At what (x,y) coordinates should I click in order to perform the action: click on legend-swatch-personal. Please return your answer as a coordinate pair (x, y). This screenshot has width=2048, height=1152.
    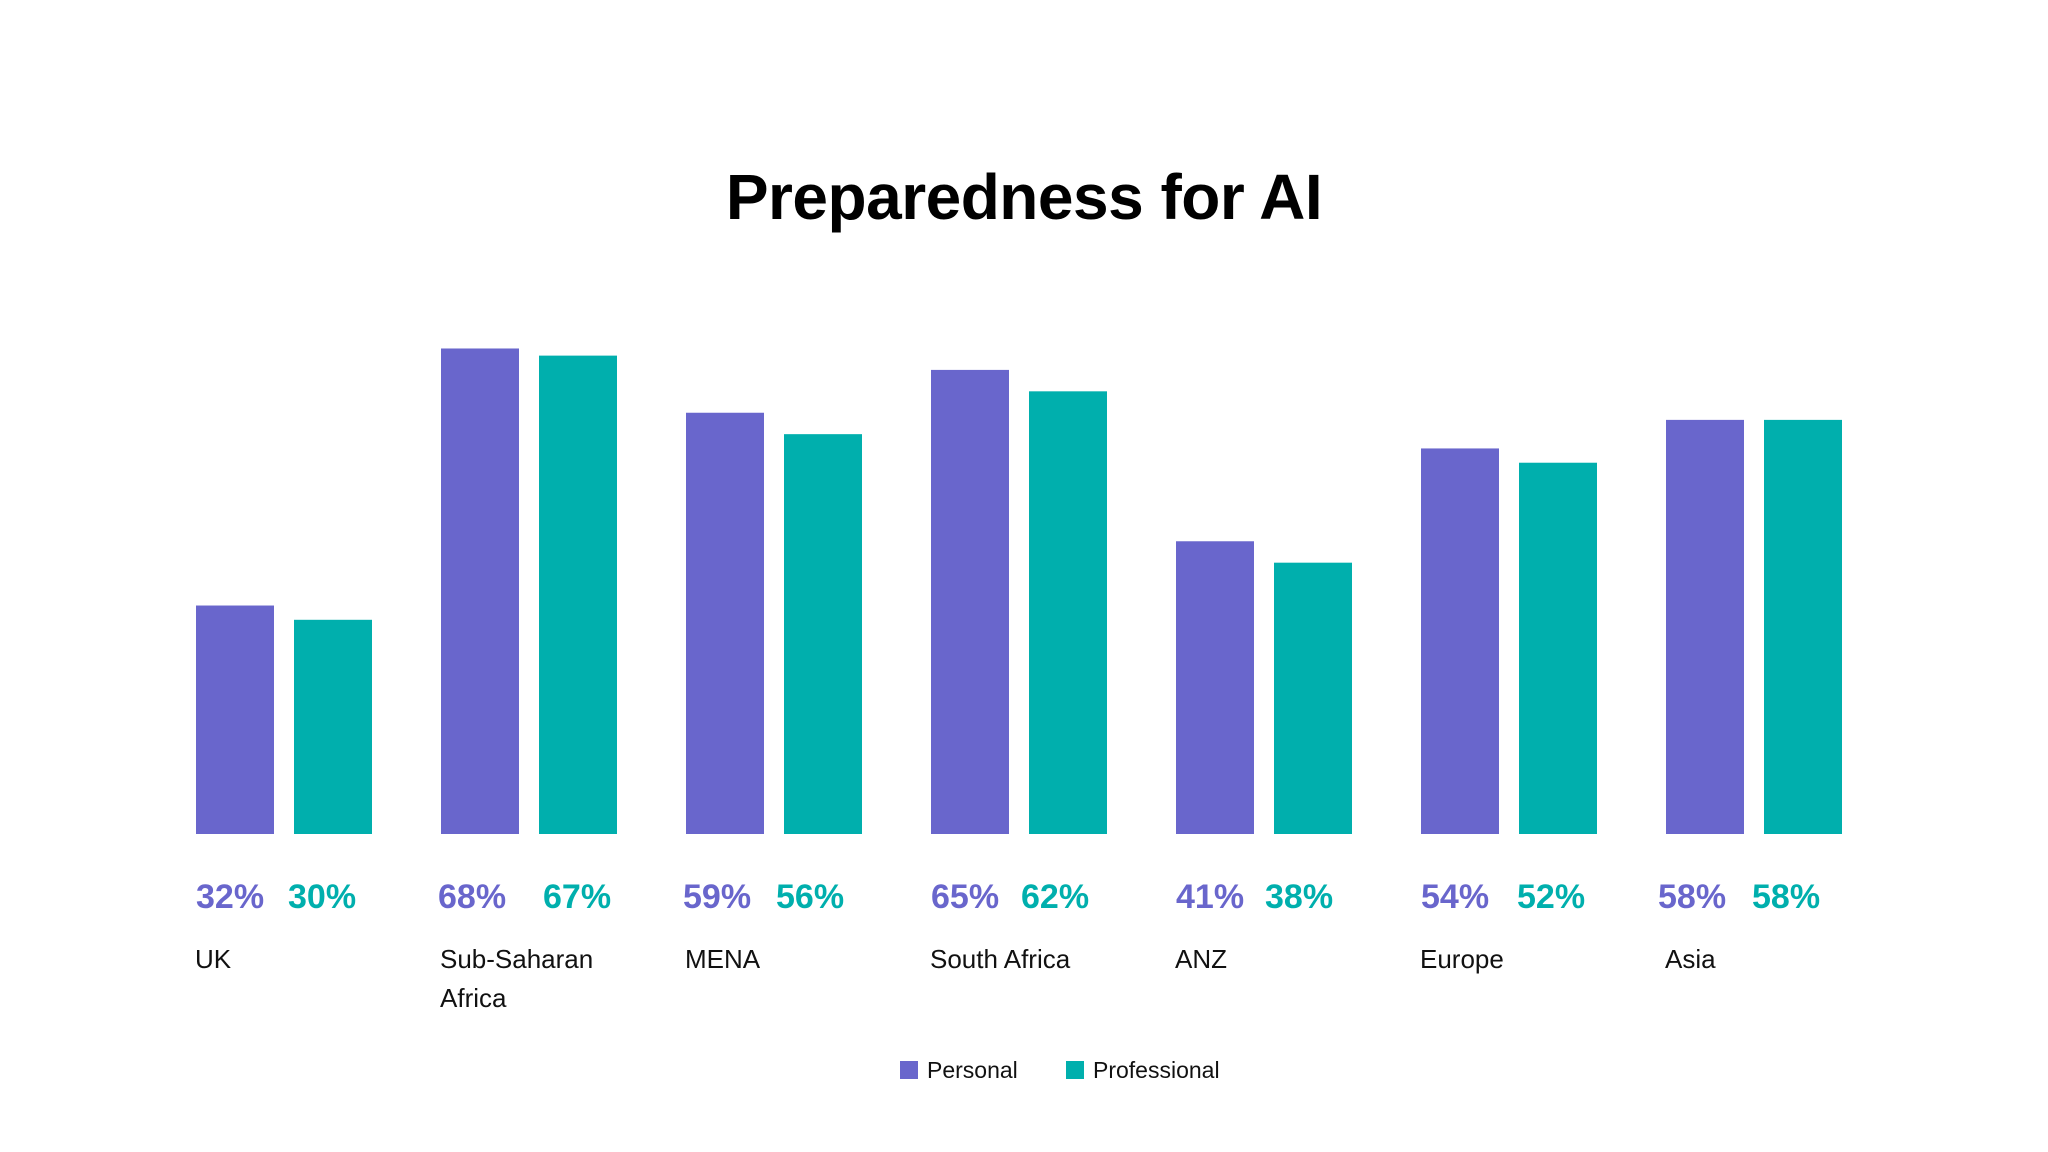
    Looking at the image, I should click on (909, 1070).